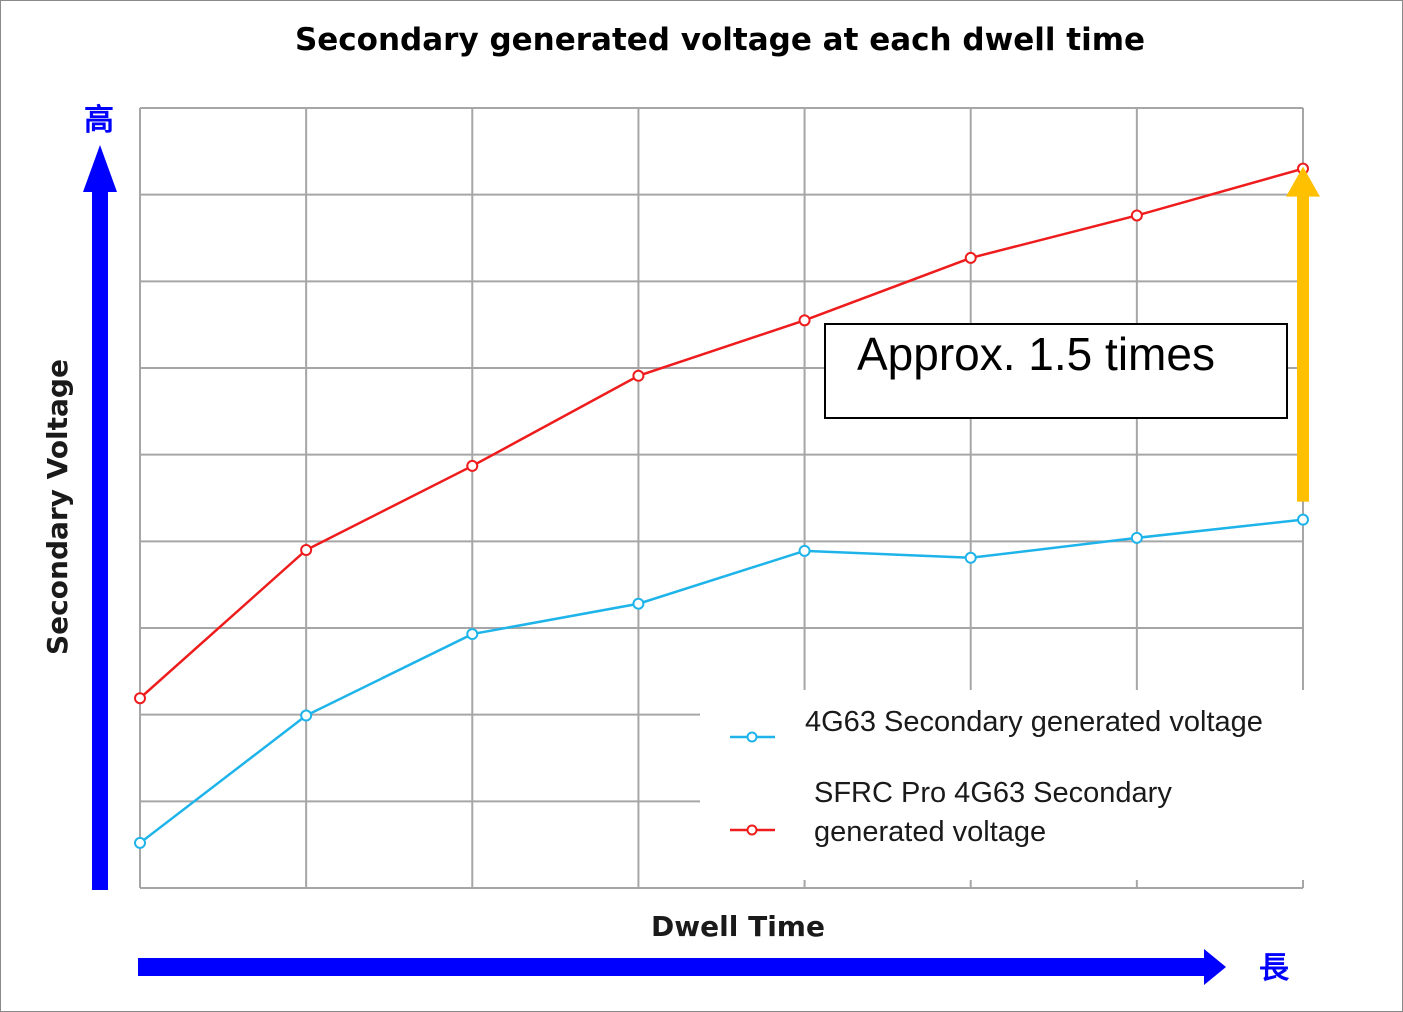 Image resolution: width=1403 pixels, height=1012 pixels. What do you see at coordinates (993, 793) in the screenshot?
I see `legend-label-line-1: SFRC Pro 4G63 Secondary` at bounding box center [993, 793].